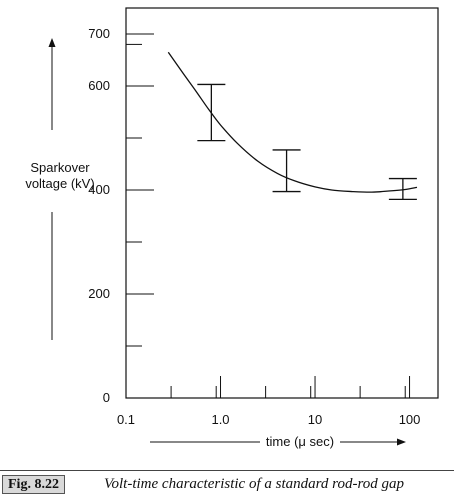 The width and height of the screenshot is (454, 495). What do you see at coordinates (99, 85) in the screenshot?
I see `y-tick-label: 600` at bounding box center [99, 85].